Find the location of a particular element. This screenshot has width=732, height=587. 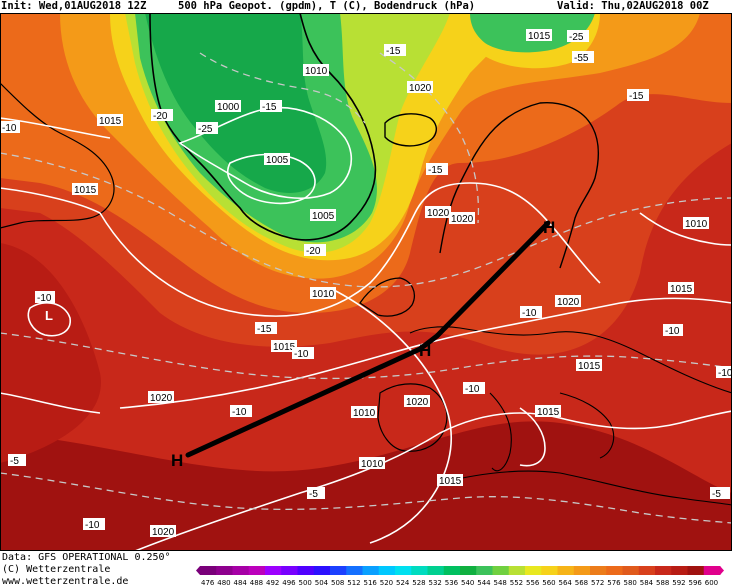

isotherm-label: -20 is located at coordinates (315, 250).